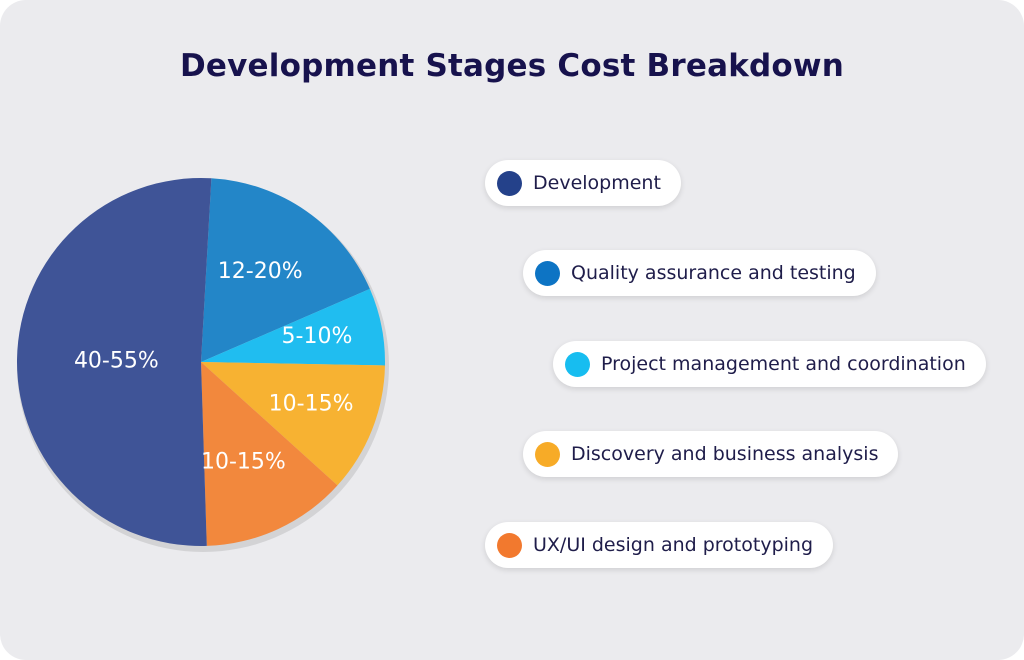  What do you see at coordinates (509, 545) in the screenshot?
I see `legend-swatch-ux-ui-design` at bounding box center [509, 545].